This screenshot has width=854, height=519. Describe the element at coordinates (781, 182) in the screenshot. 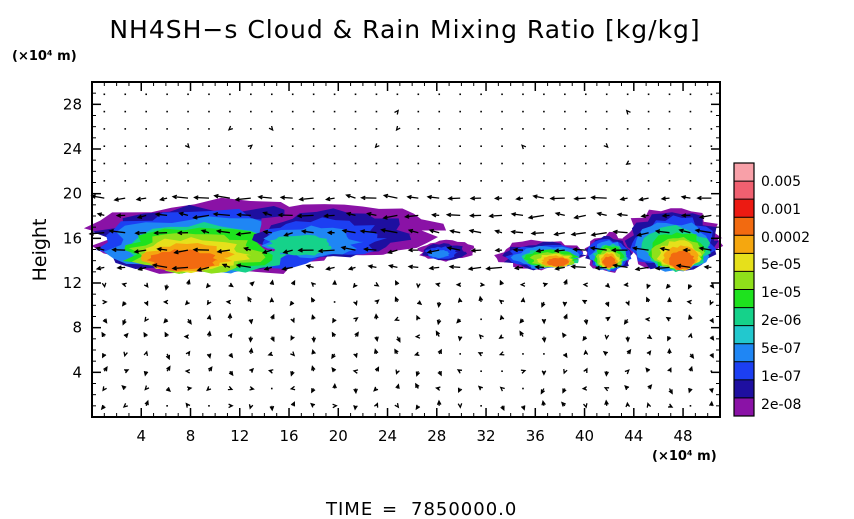

I see `colorbar-label: 0.005` at that location.